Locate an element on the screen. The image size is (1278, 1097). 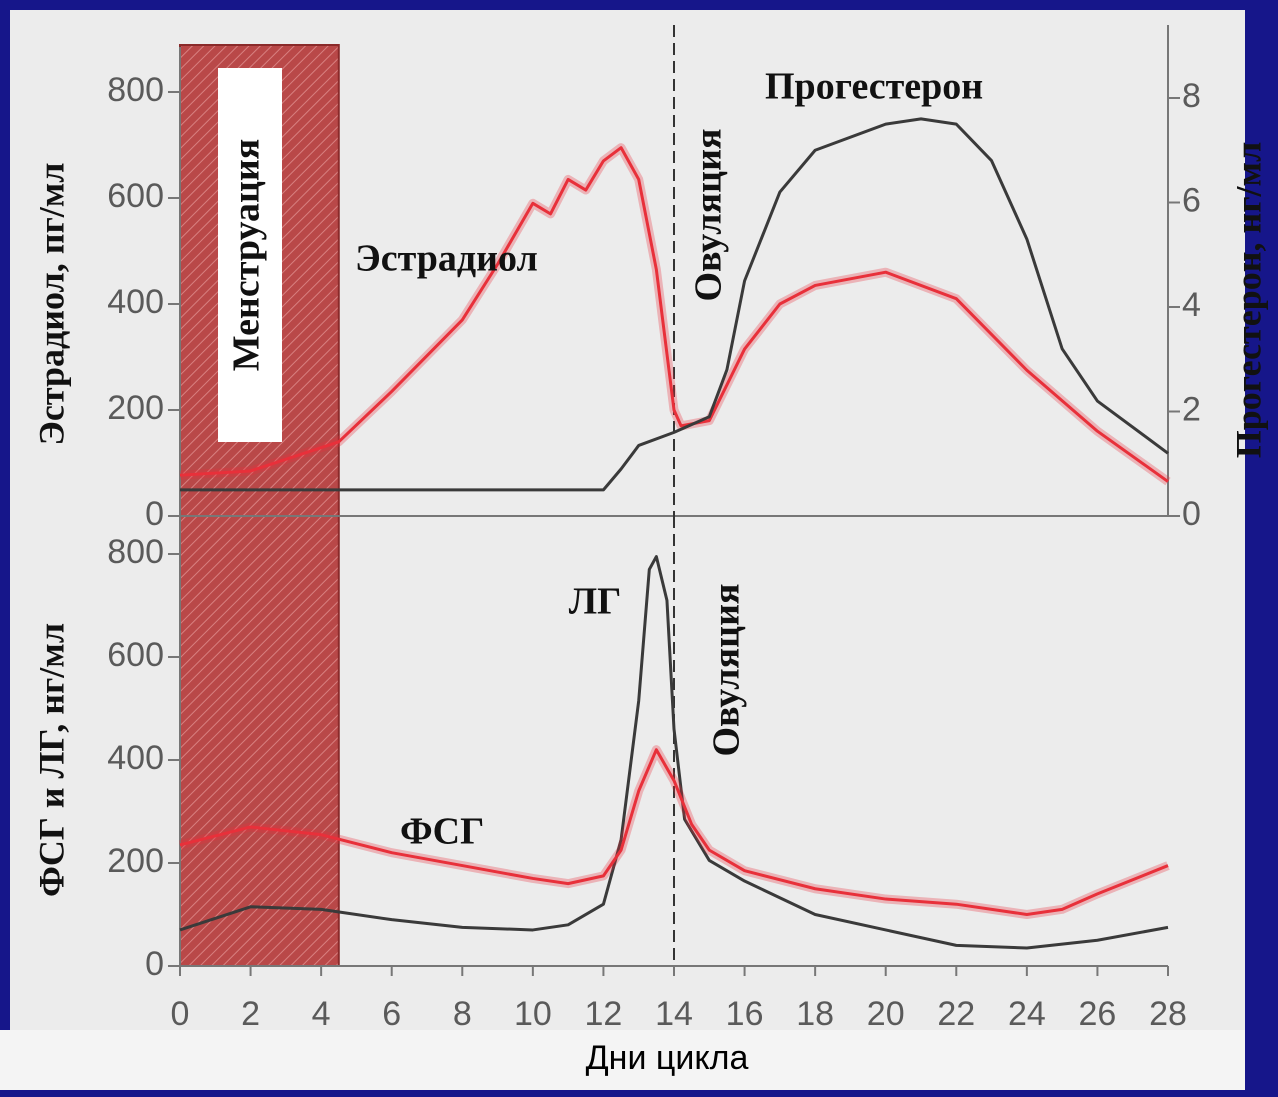
x-tick-label: 22 is located at coordinates (956, 1014).